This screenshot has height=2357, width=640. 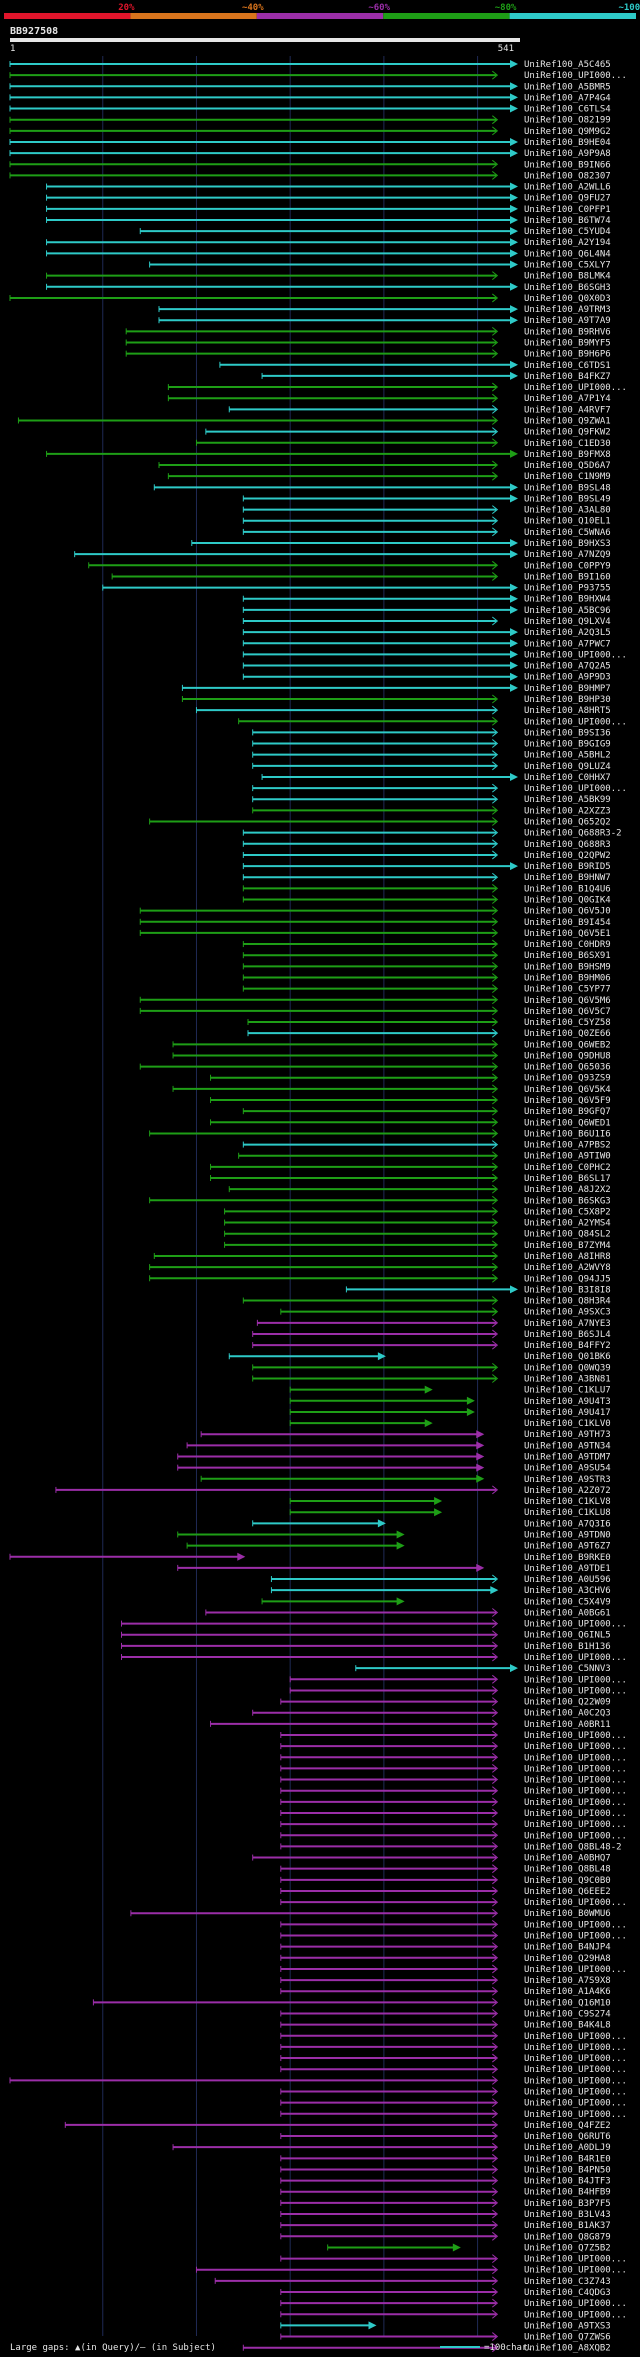 I want to click on hit-row: UniRef100_C1KLU8, so click(x=450, y=1513).